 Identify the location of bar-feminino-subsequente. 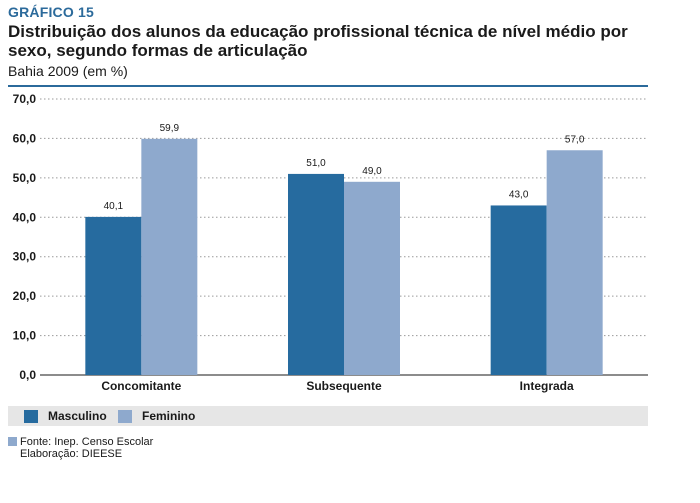
(372, 278).